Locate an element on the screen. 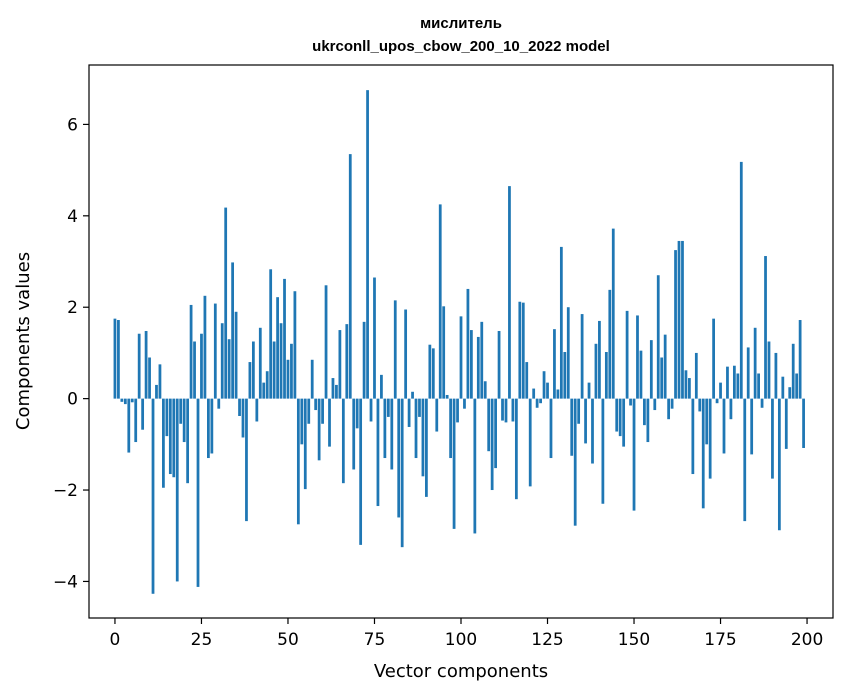 The width and height of the screenshot is (847, 696). x-axis-label: Vector components is located at coordinates (461, 671).